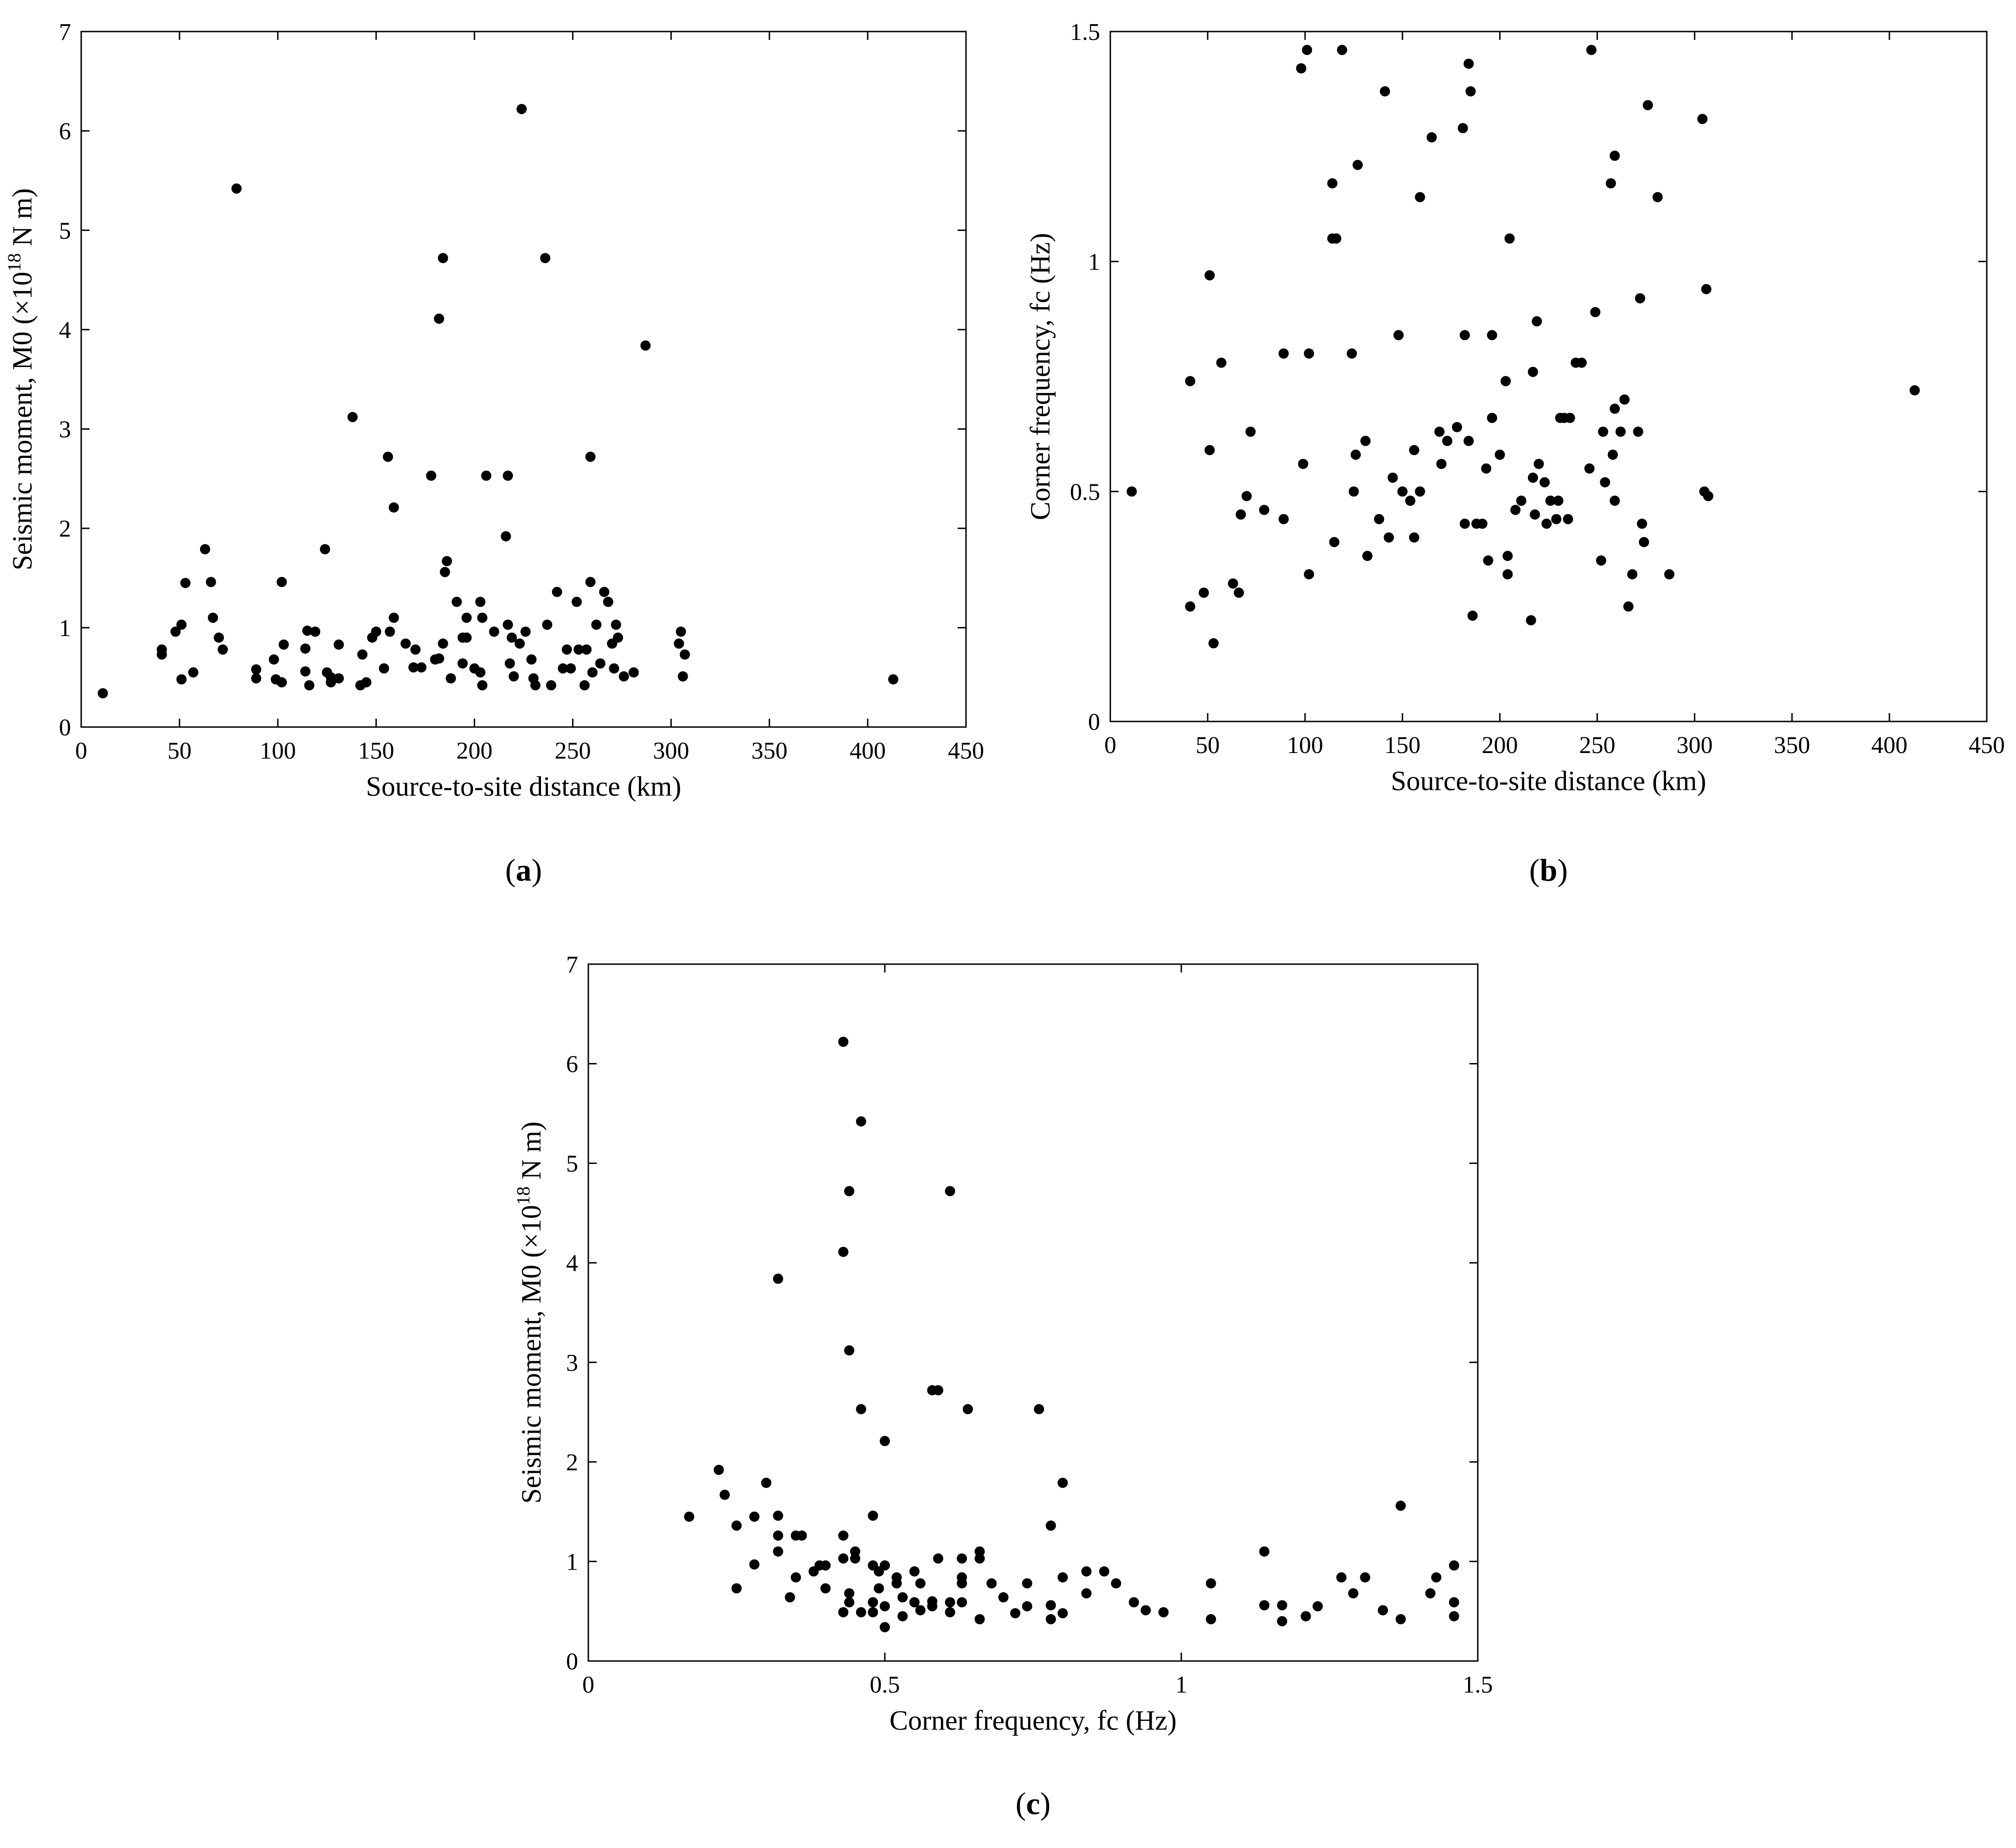  Describe the element at coordinates (523, 1195) in the screenshot. I see `y-axis-label-exponent: 18` at that location.